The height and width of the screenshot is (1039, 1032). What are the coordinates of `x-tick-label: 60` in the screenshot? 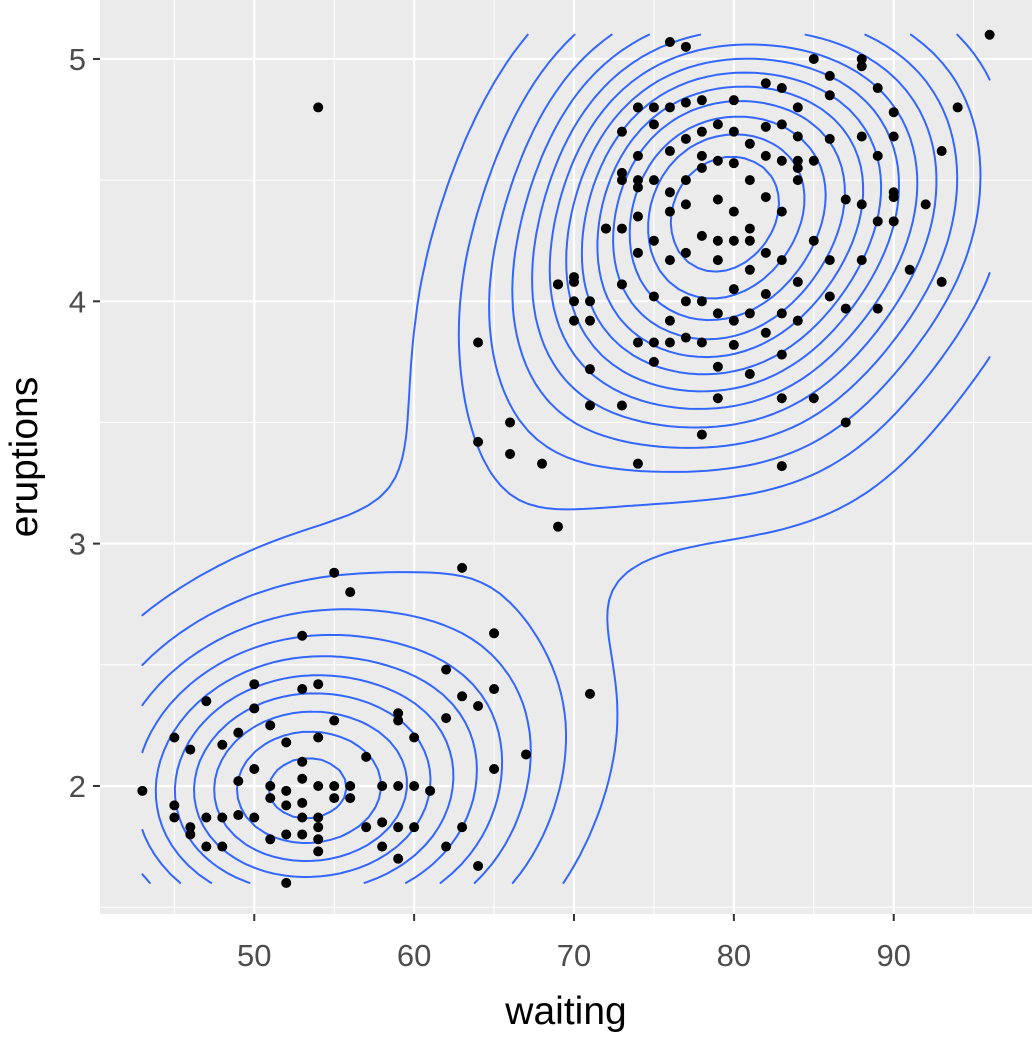 It's located at (414, 955).